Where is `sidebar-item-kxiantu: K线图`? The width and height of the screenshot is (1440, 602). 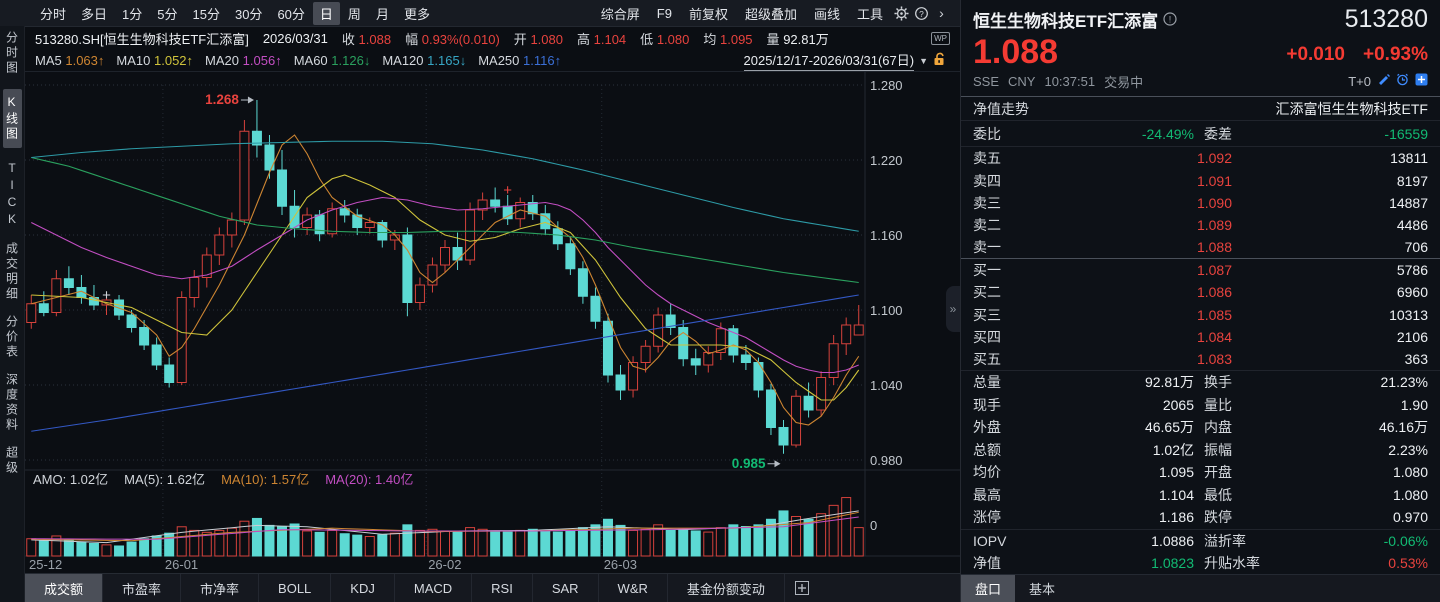
sidebar-item-kxiantu: K线图 is located at coordinates (12, 118).